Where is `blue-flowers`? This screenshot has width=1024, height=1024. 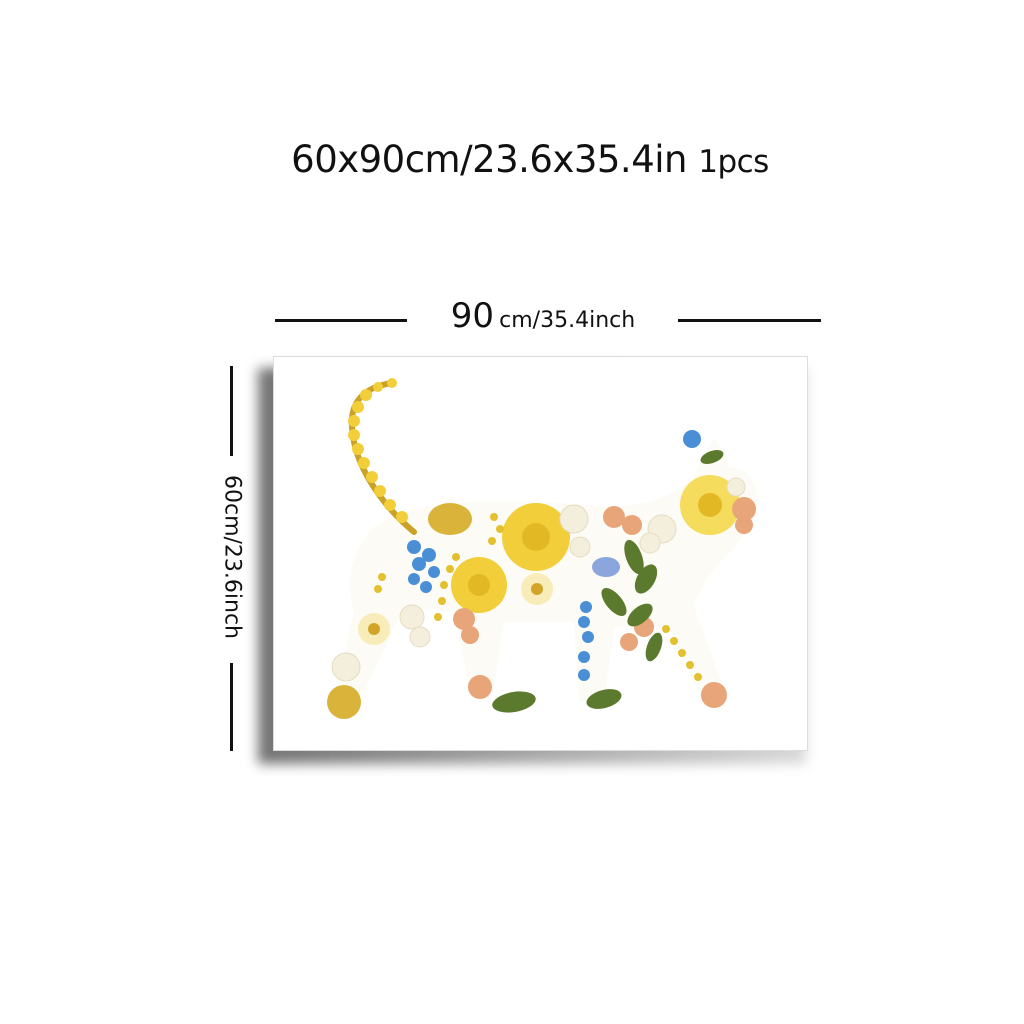
blue-flowers is located at coordinates (554, 555).